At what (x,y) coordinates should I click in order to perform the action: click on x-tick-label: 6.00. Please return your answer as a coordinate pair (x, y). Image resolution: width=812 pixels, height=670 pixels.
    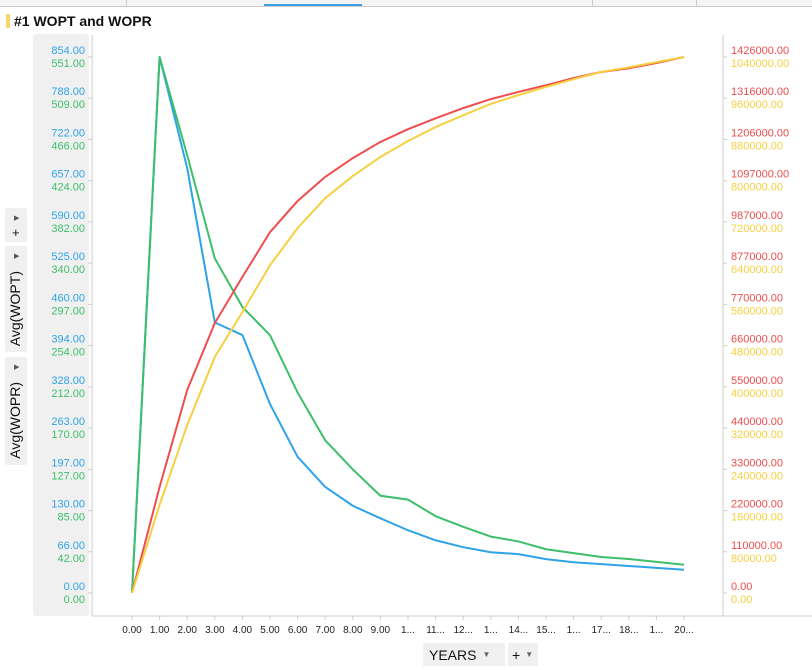
    Looking at the image, I should click on (298, 630).